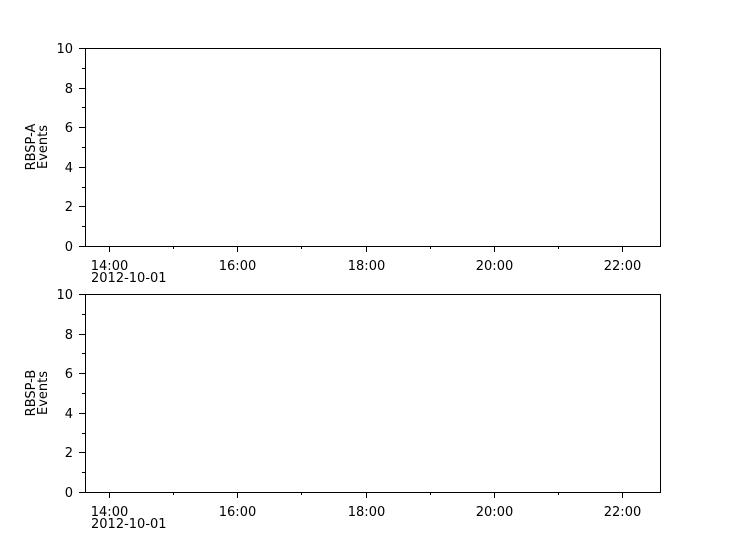 This screenshot has height=540, width=732. I want to click on y-axis-label: RBSP-A, so click(31, 146).